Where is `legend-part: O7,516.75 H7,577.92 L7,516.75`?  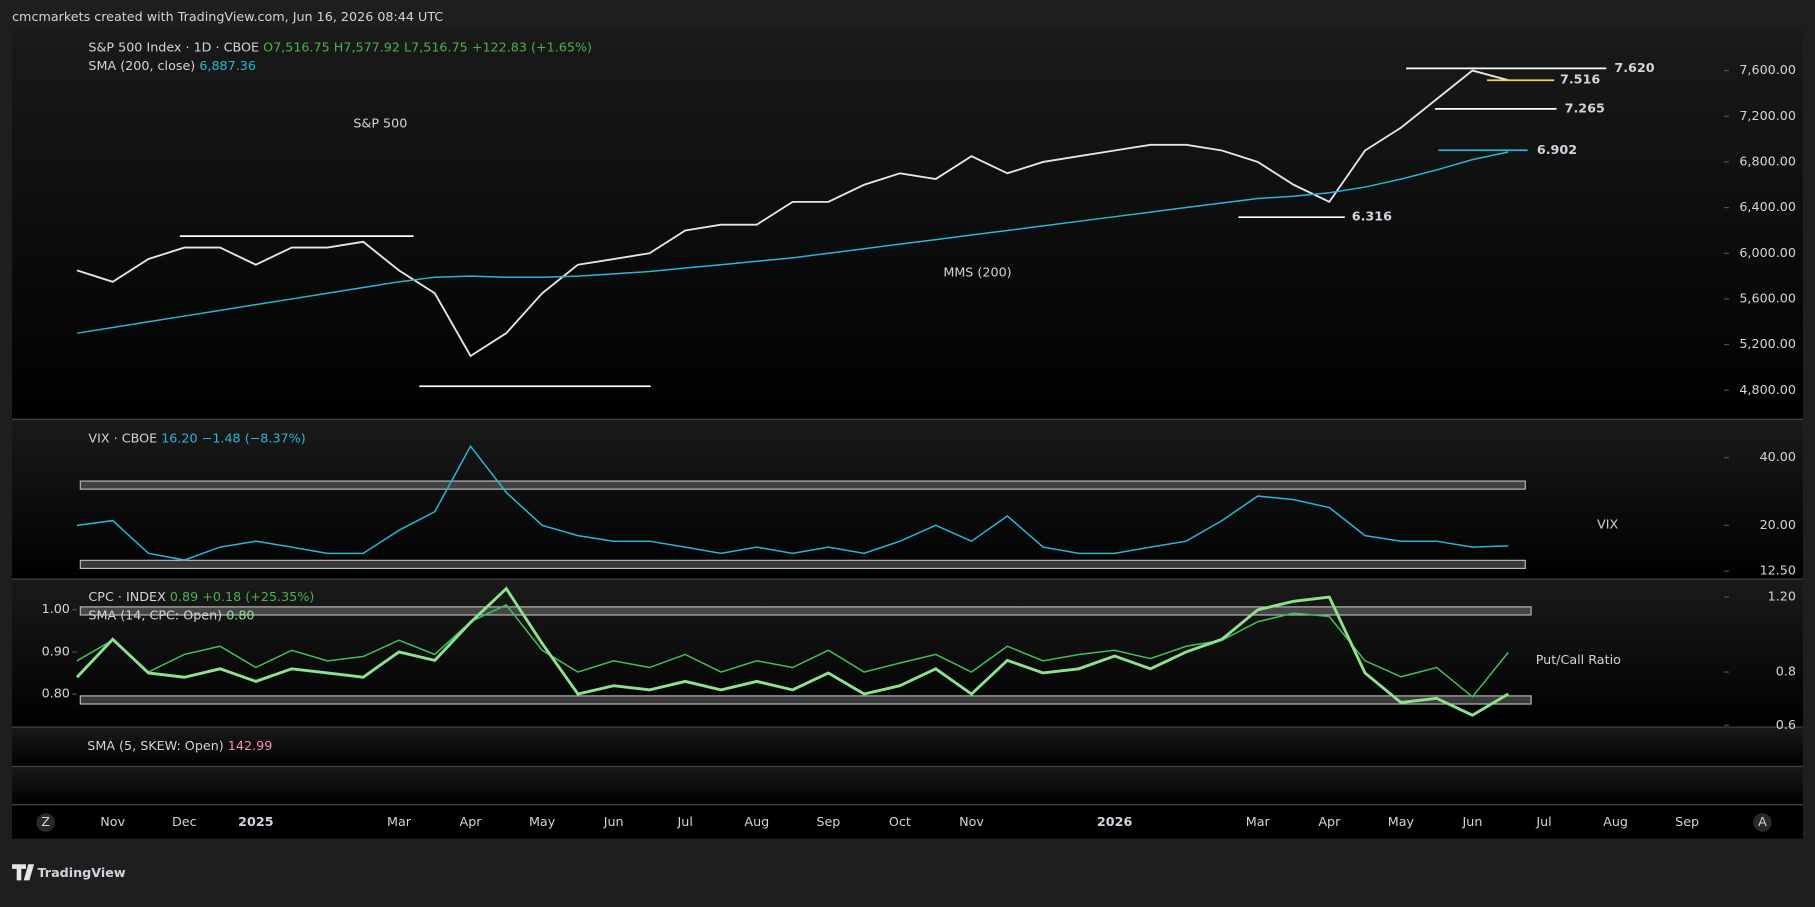
legend-part: O7,516.75 H7,577.92 L7,516.75 is located at coordinates (365, 46).